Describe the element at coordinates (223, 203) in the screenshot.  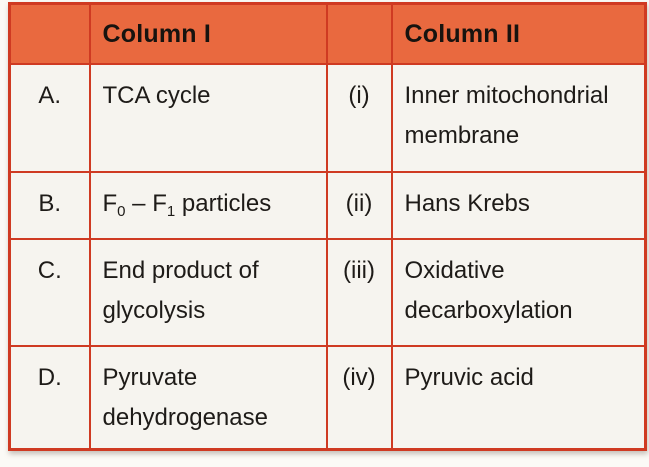
I see `item-text: particles` at that location.